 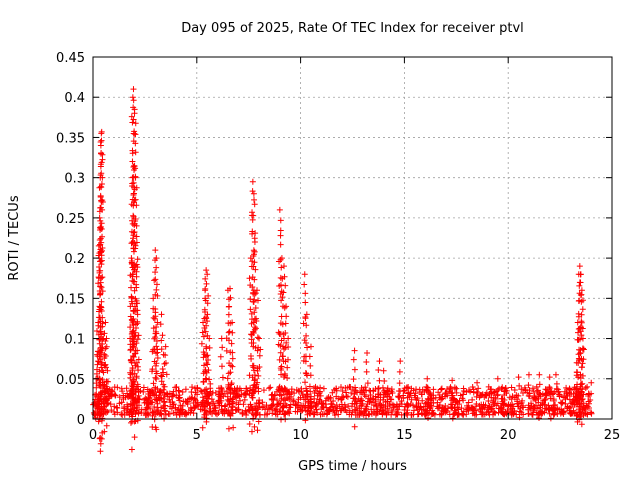 I want to click on y-tick-label: 0.05, so click(x=70, y=380).